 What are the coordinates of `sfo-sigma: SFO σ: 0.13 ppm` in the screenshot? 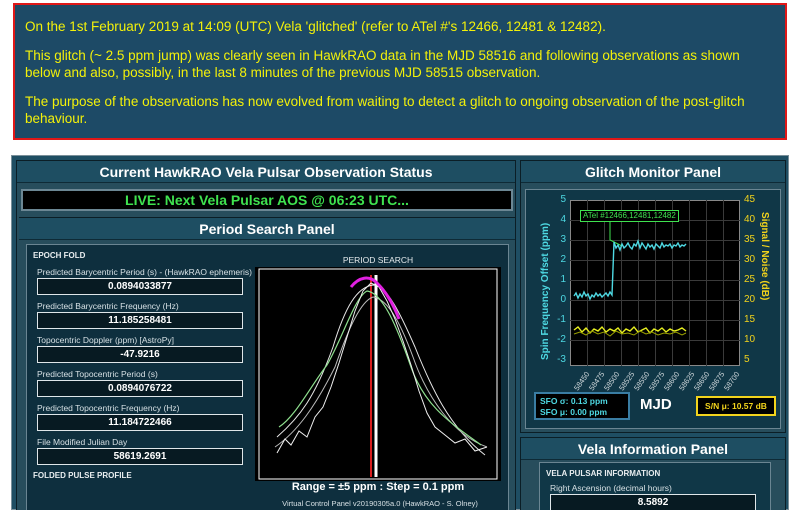 It's located at (574, 401).